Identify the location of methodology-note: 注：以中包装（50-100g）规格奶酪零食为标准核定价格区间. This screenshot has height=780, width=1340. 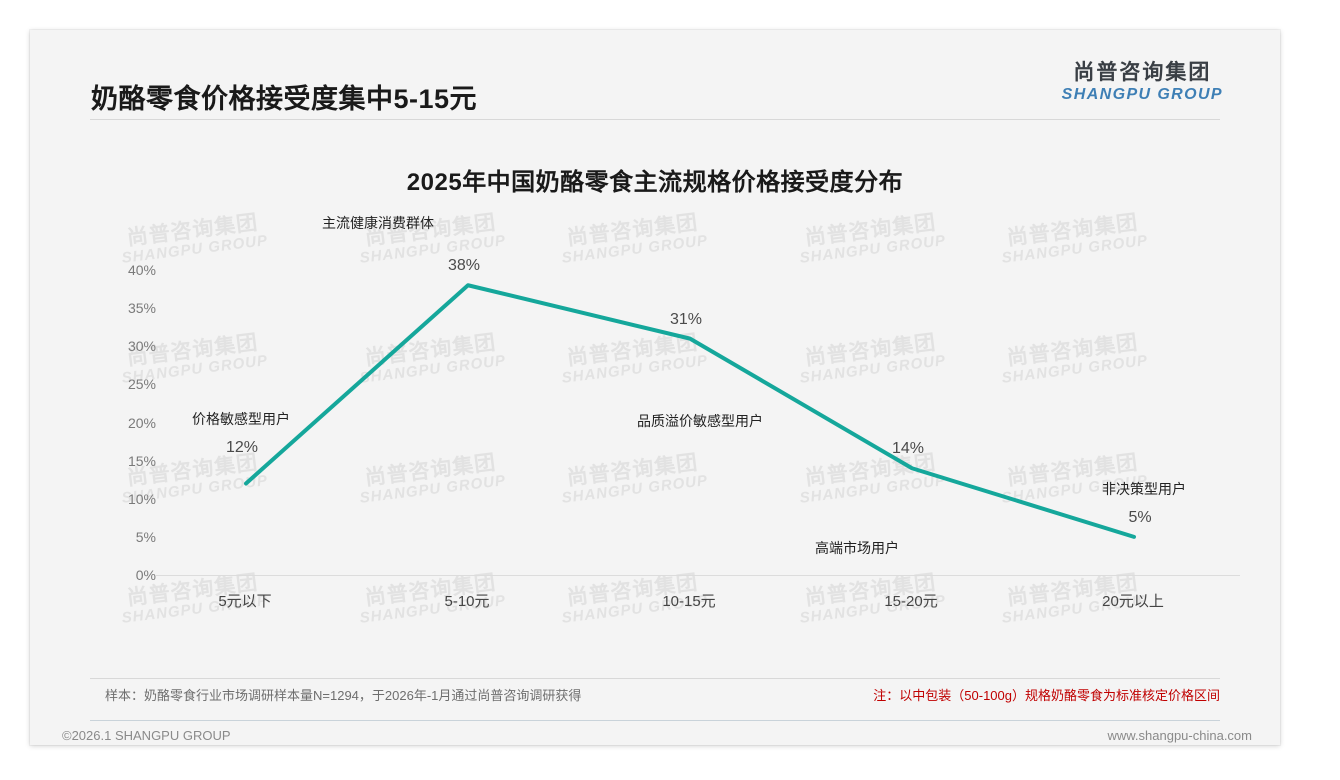
(1046, 695).